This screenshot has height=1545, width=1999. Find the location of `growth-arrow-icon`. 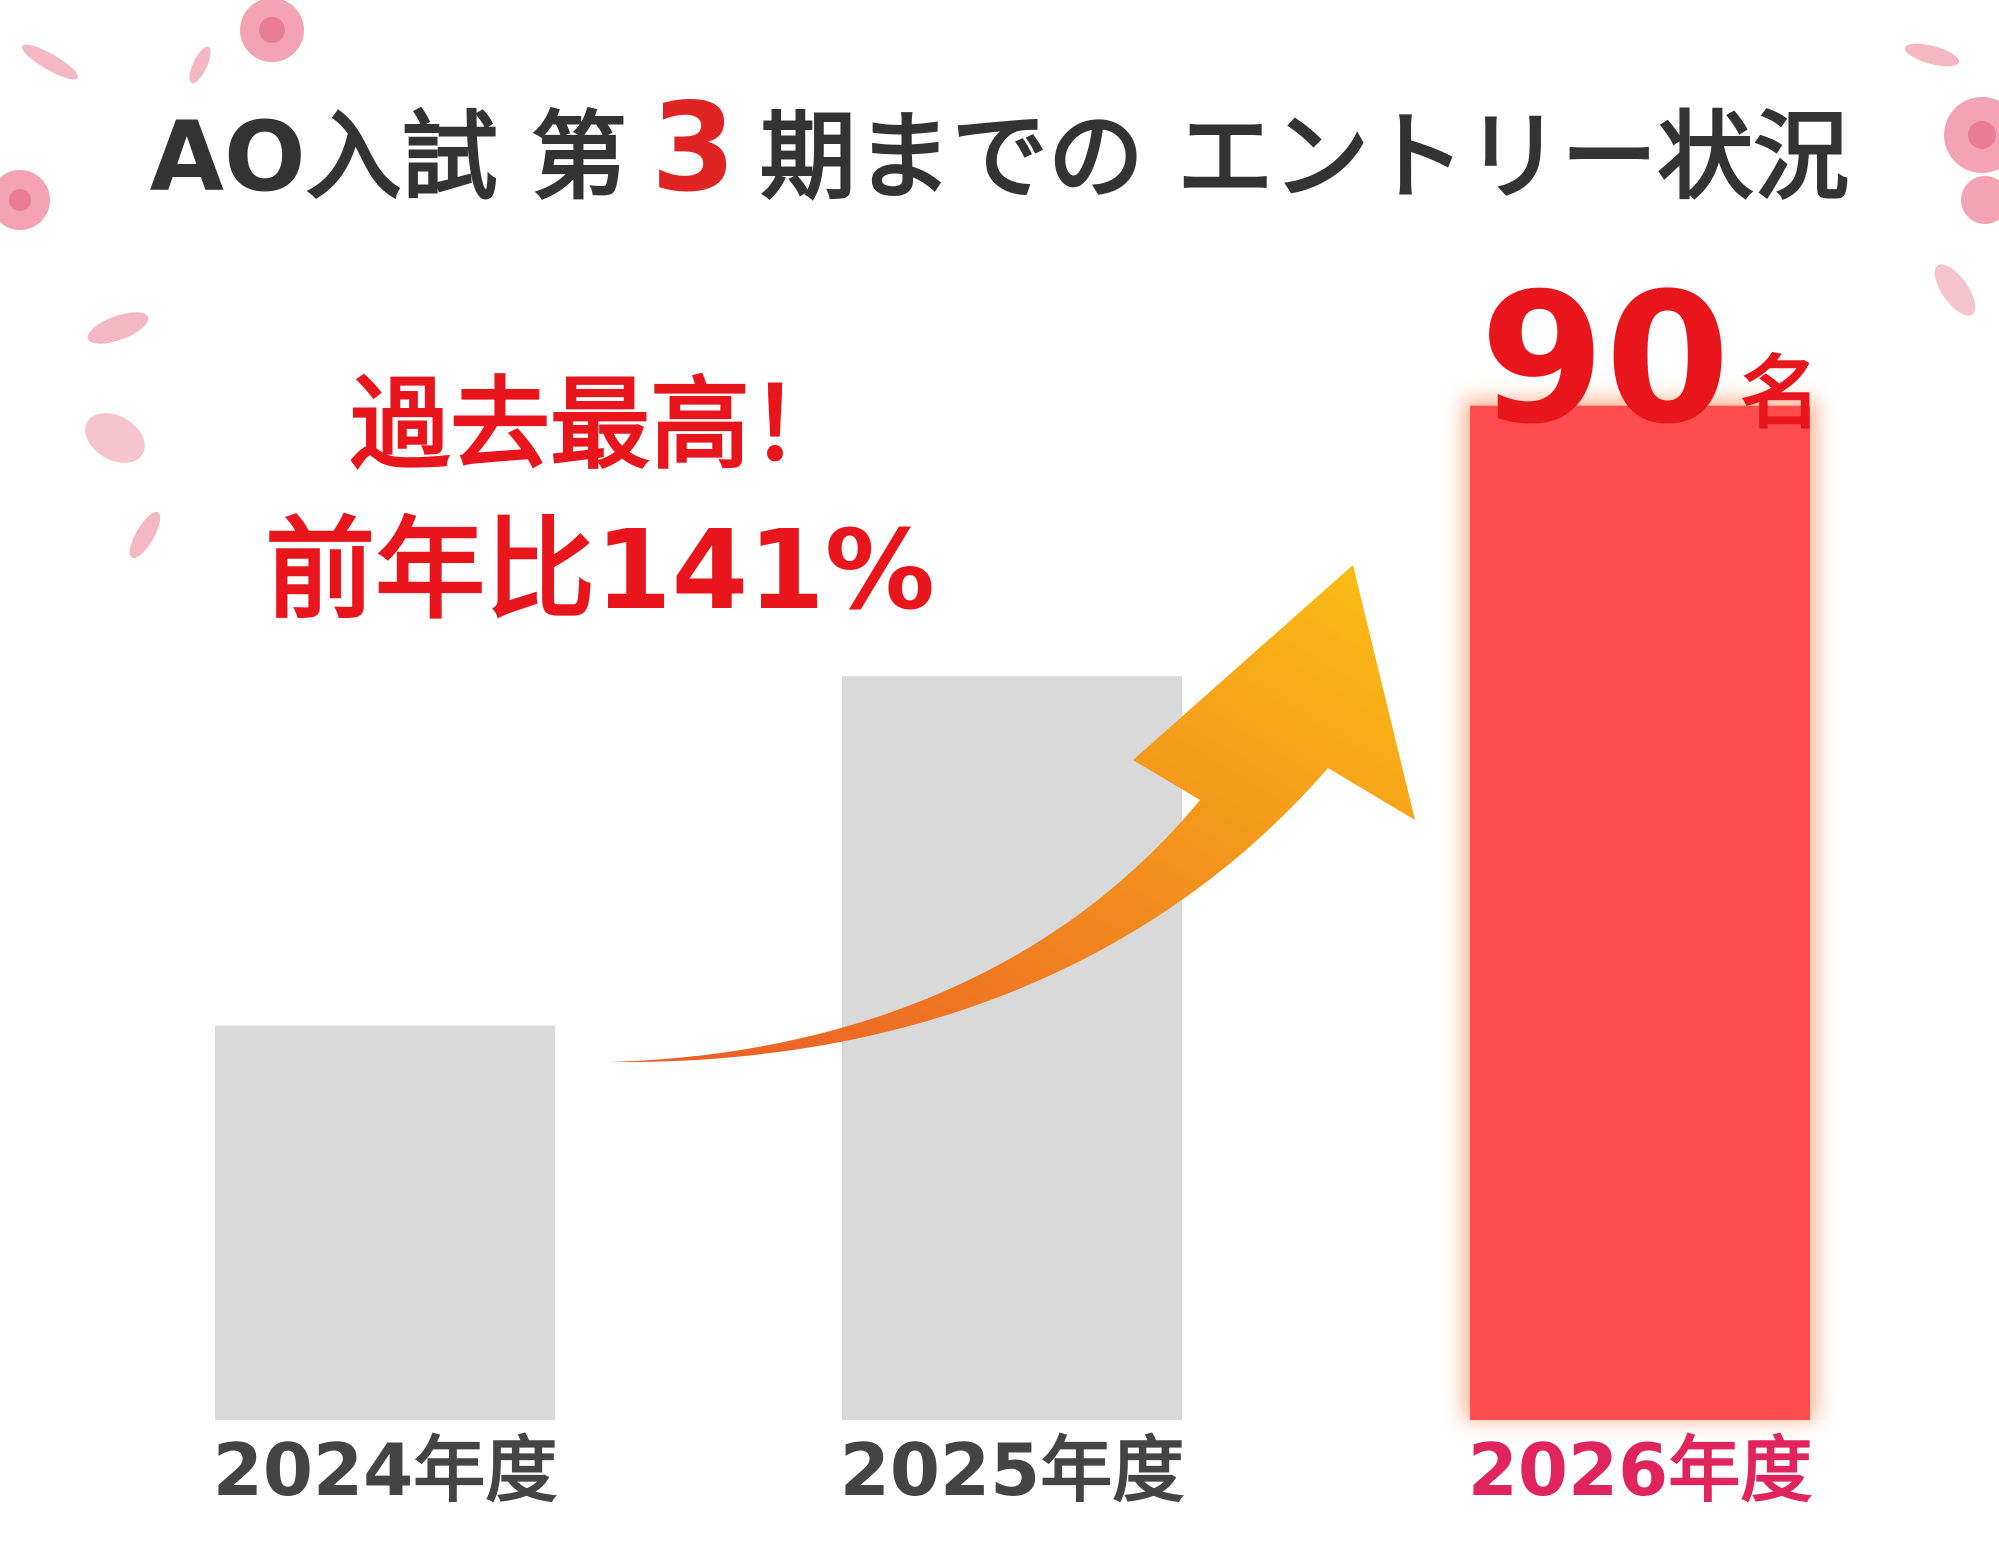

growth-arrow-icon is located at coordinates (1012, 814).